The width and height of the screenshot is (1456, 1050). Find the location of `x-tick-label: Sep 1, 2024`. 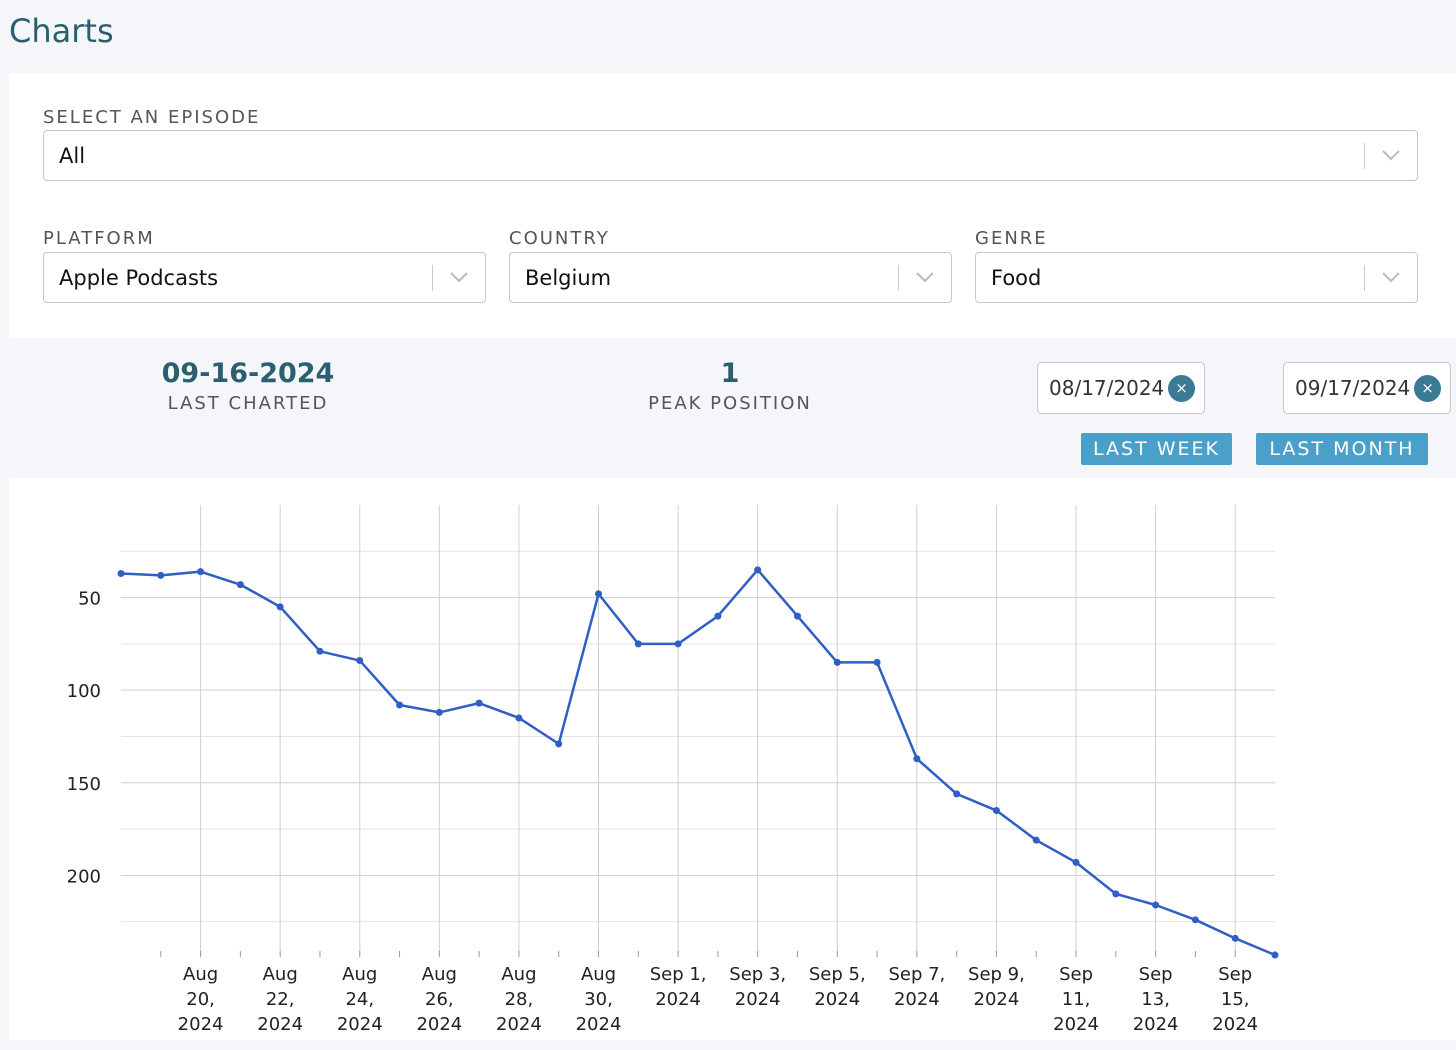

x-tick-label: Sep 1, 2024 is located at coordinates (678, 987).